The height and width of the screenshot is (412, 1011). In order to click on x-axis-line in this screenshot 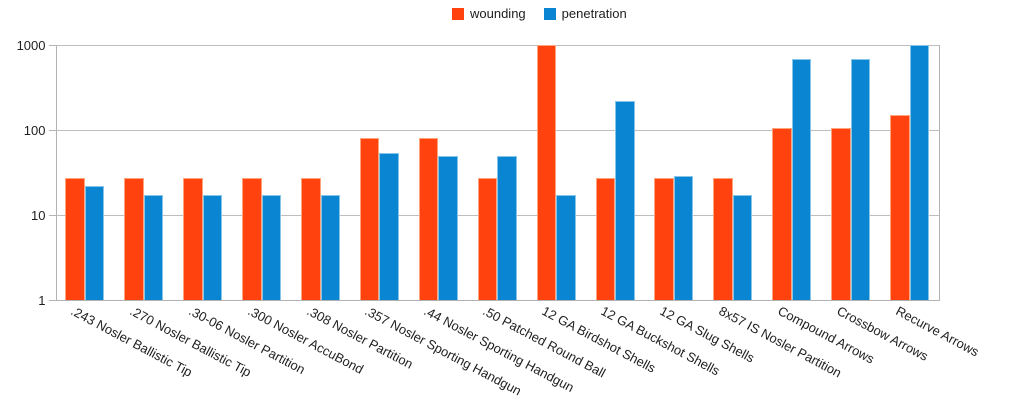, I will do `click(497, 300)`.